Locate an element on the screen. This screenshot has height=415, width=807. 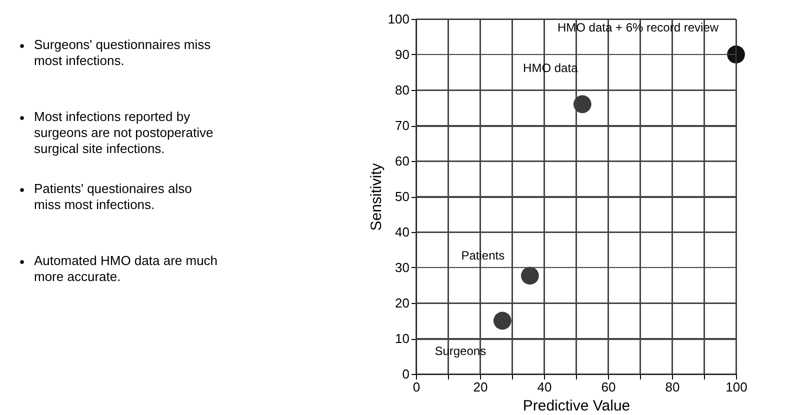
y-tick-label: 30 is located at coordinates (402, 267).